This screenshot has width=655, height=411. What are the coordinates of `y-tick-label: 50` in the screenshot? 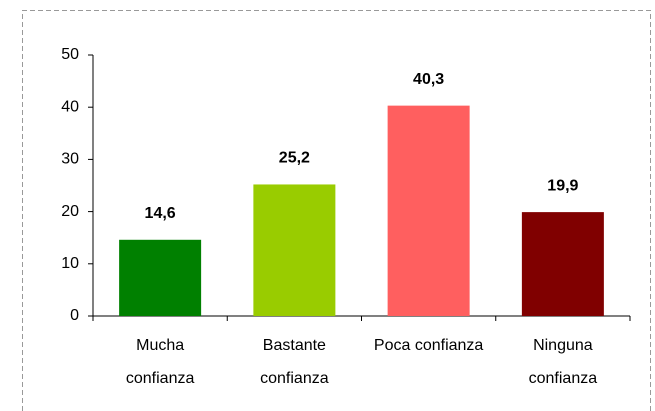 It's located at (70, 54).